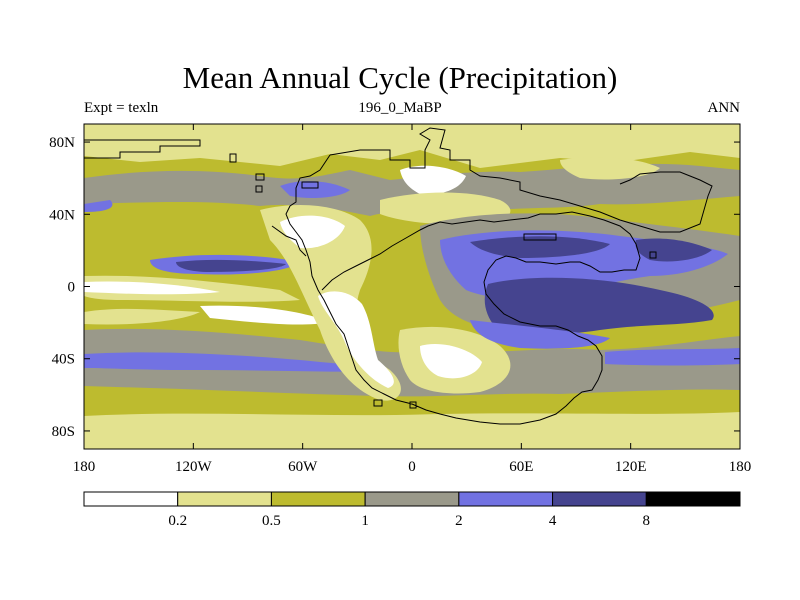  What do you see at coordinates (433, 180) in the screenshot?
I see `field-white-pangea-north-east` at bounding box center [433, 180].